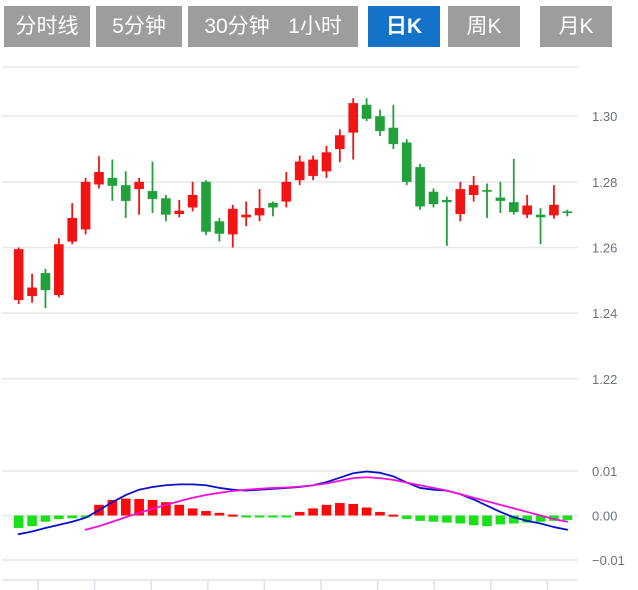 The width and height of the screenshot is (638, 590). What do you see at coordinates (47, 26) in the screenshot?
I see `tab-timeline: 分时线` at bounding box center [47, 26].